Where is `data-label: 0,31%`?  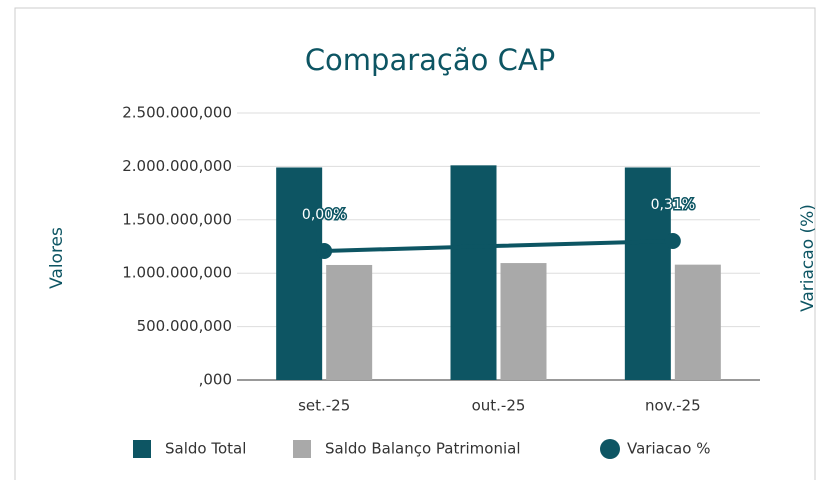
data-label: 0,31% is located at coordinates (673, 205).